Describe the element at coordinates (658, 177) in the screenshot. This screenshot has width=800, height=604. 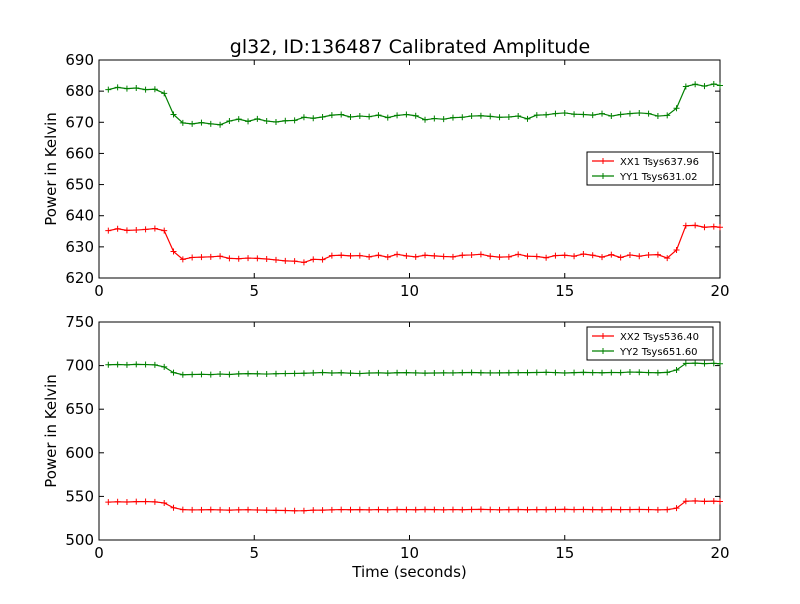
I see `legend-entry: YY1 Tsys631.02` at that location.